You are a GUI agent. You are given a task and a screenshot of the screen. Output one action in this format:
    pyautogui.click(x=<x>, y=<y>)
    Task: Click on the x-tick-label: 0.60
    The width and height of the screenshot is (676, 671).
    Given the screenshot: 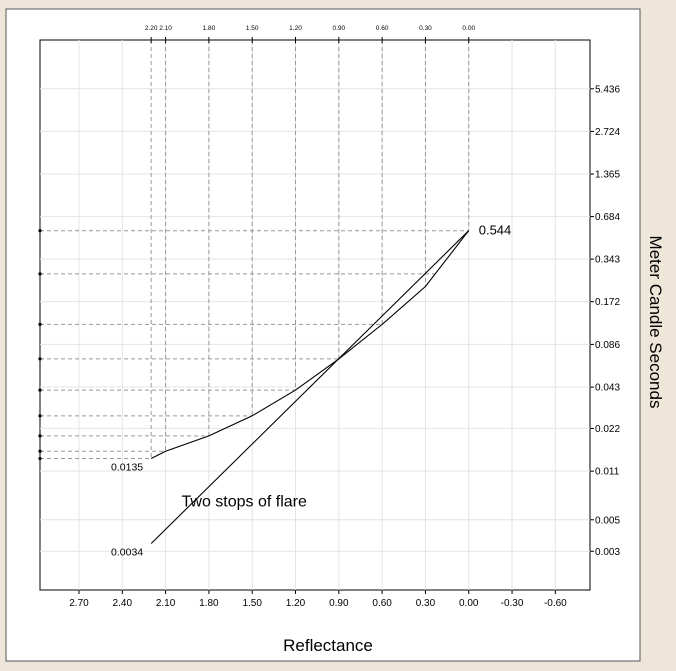 What is the action you would take?
    pyautogui.click(x=382, y=603)
    